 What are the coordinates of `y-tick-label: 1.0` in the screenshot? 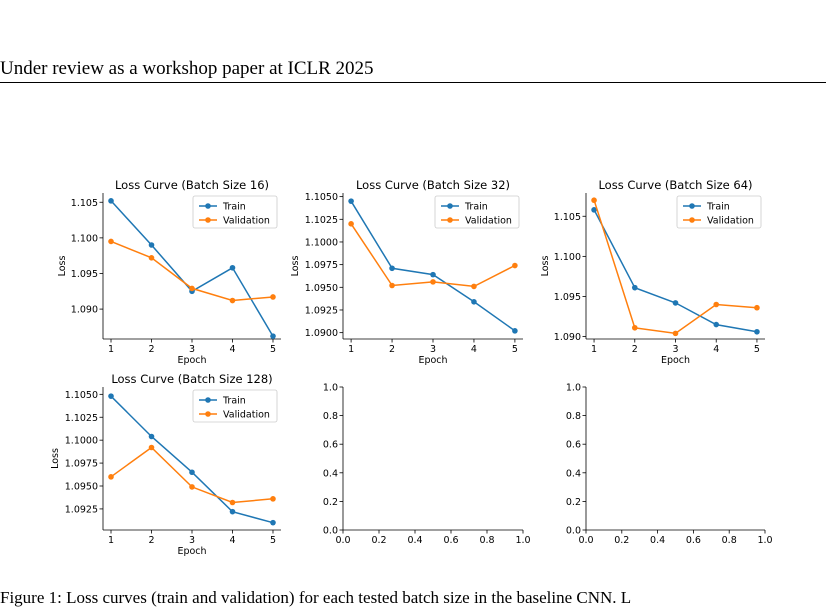 It's located at (330, 388).